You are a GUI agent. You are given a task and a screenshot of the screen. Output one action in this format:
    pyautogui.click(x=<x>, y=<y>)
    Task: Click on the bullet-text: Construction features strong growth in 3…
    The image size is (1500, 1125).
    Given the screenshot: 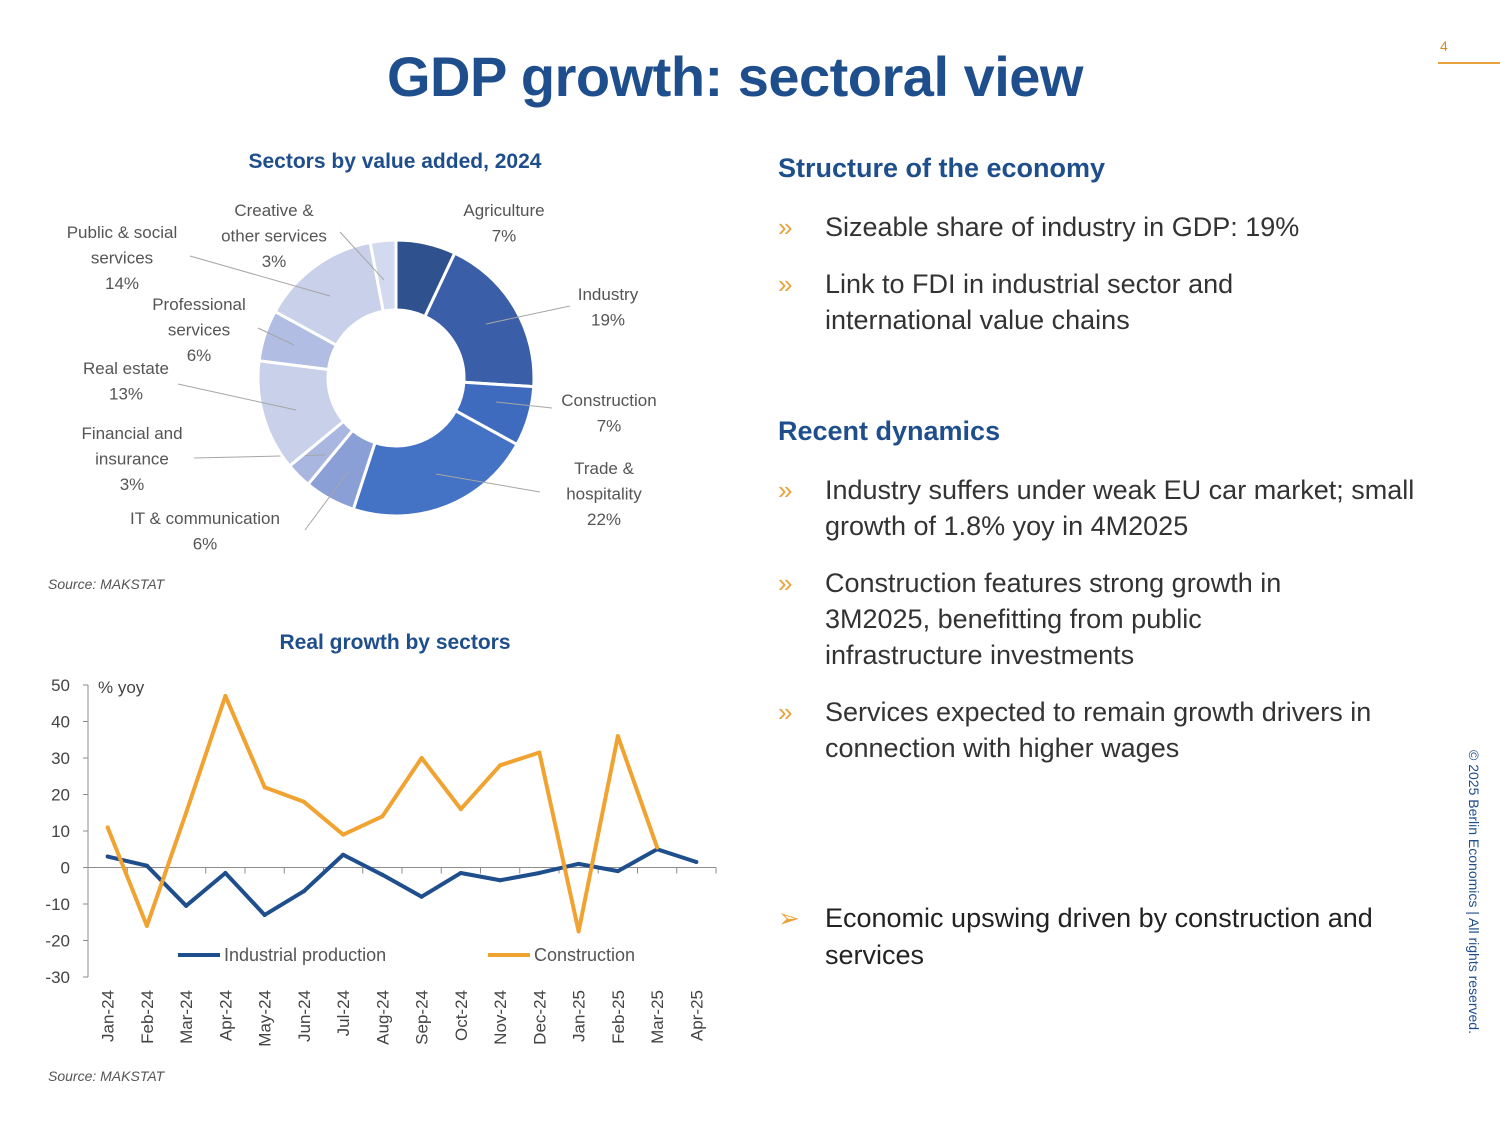 What is the action you would take?
    pyautogui.click(x=1053, y=619)
    